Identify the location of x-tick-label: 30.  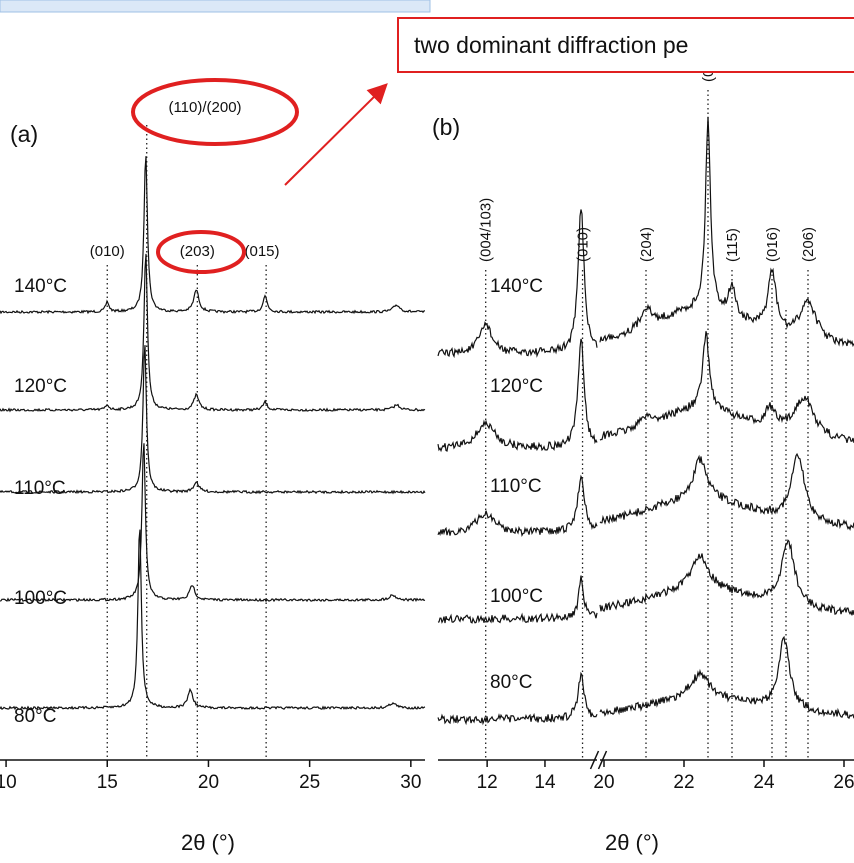
(410, 782).